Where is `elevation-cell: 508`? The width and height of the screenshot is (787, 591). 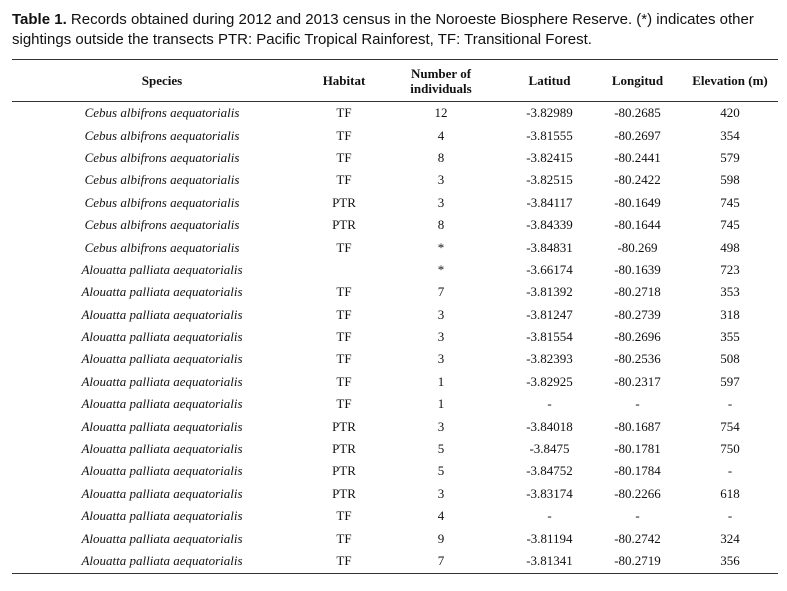 elevation-cell: 508 is located at coordinates (730, 359).